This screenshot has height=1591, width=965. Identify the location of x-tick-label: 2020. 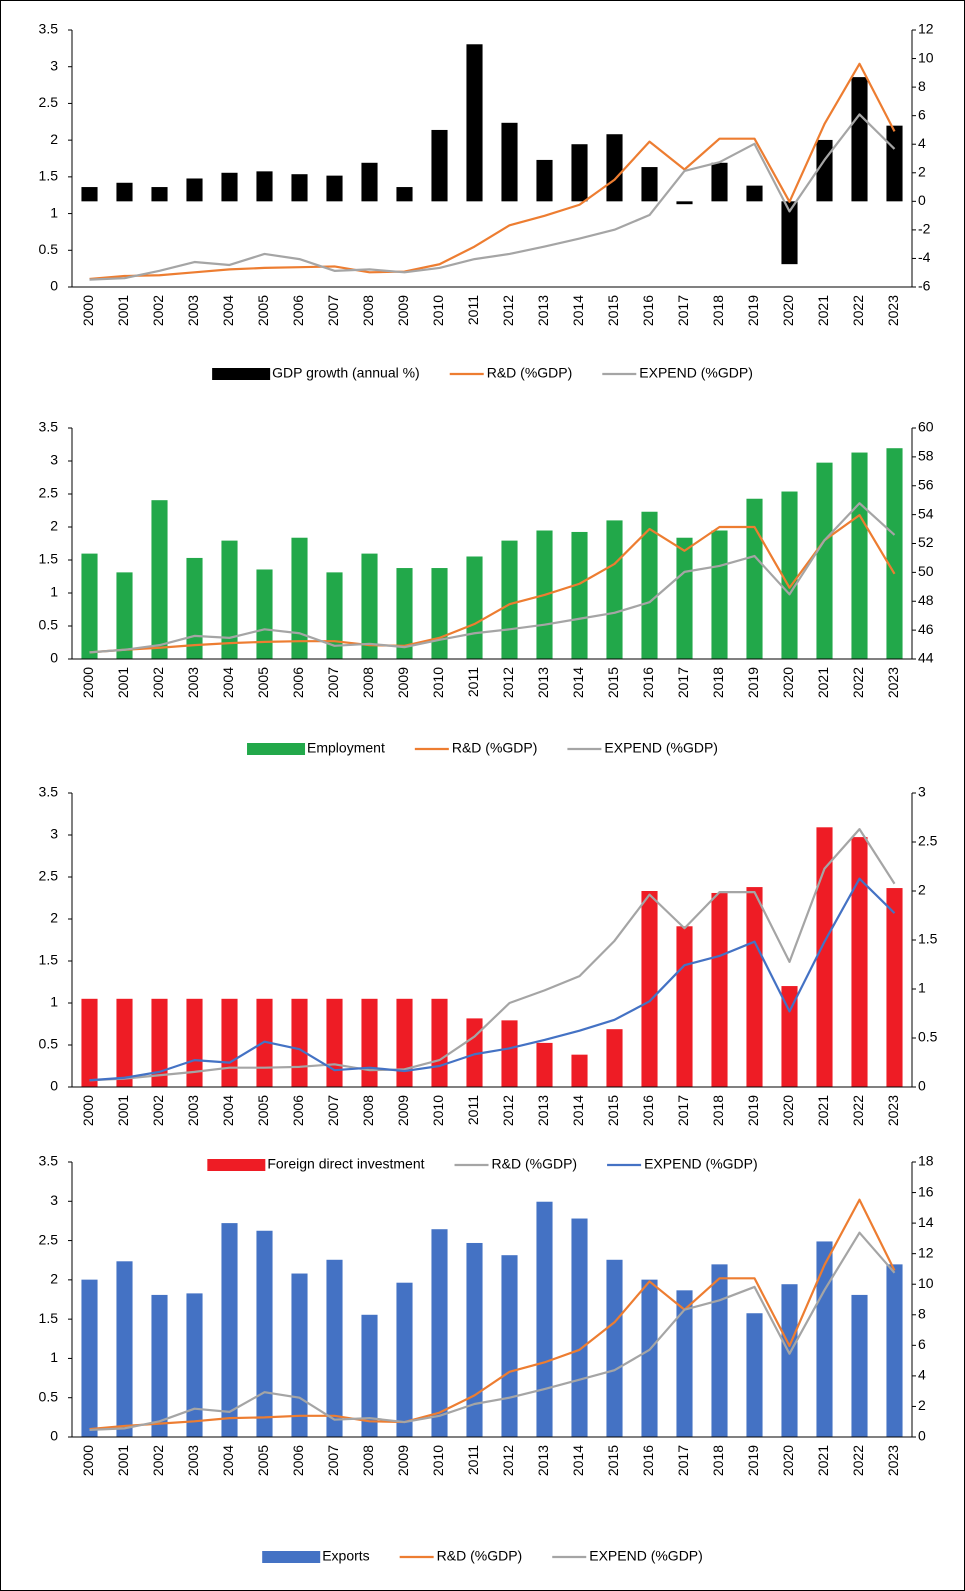
(788, 310).